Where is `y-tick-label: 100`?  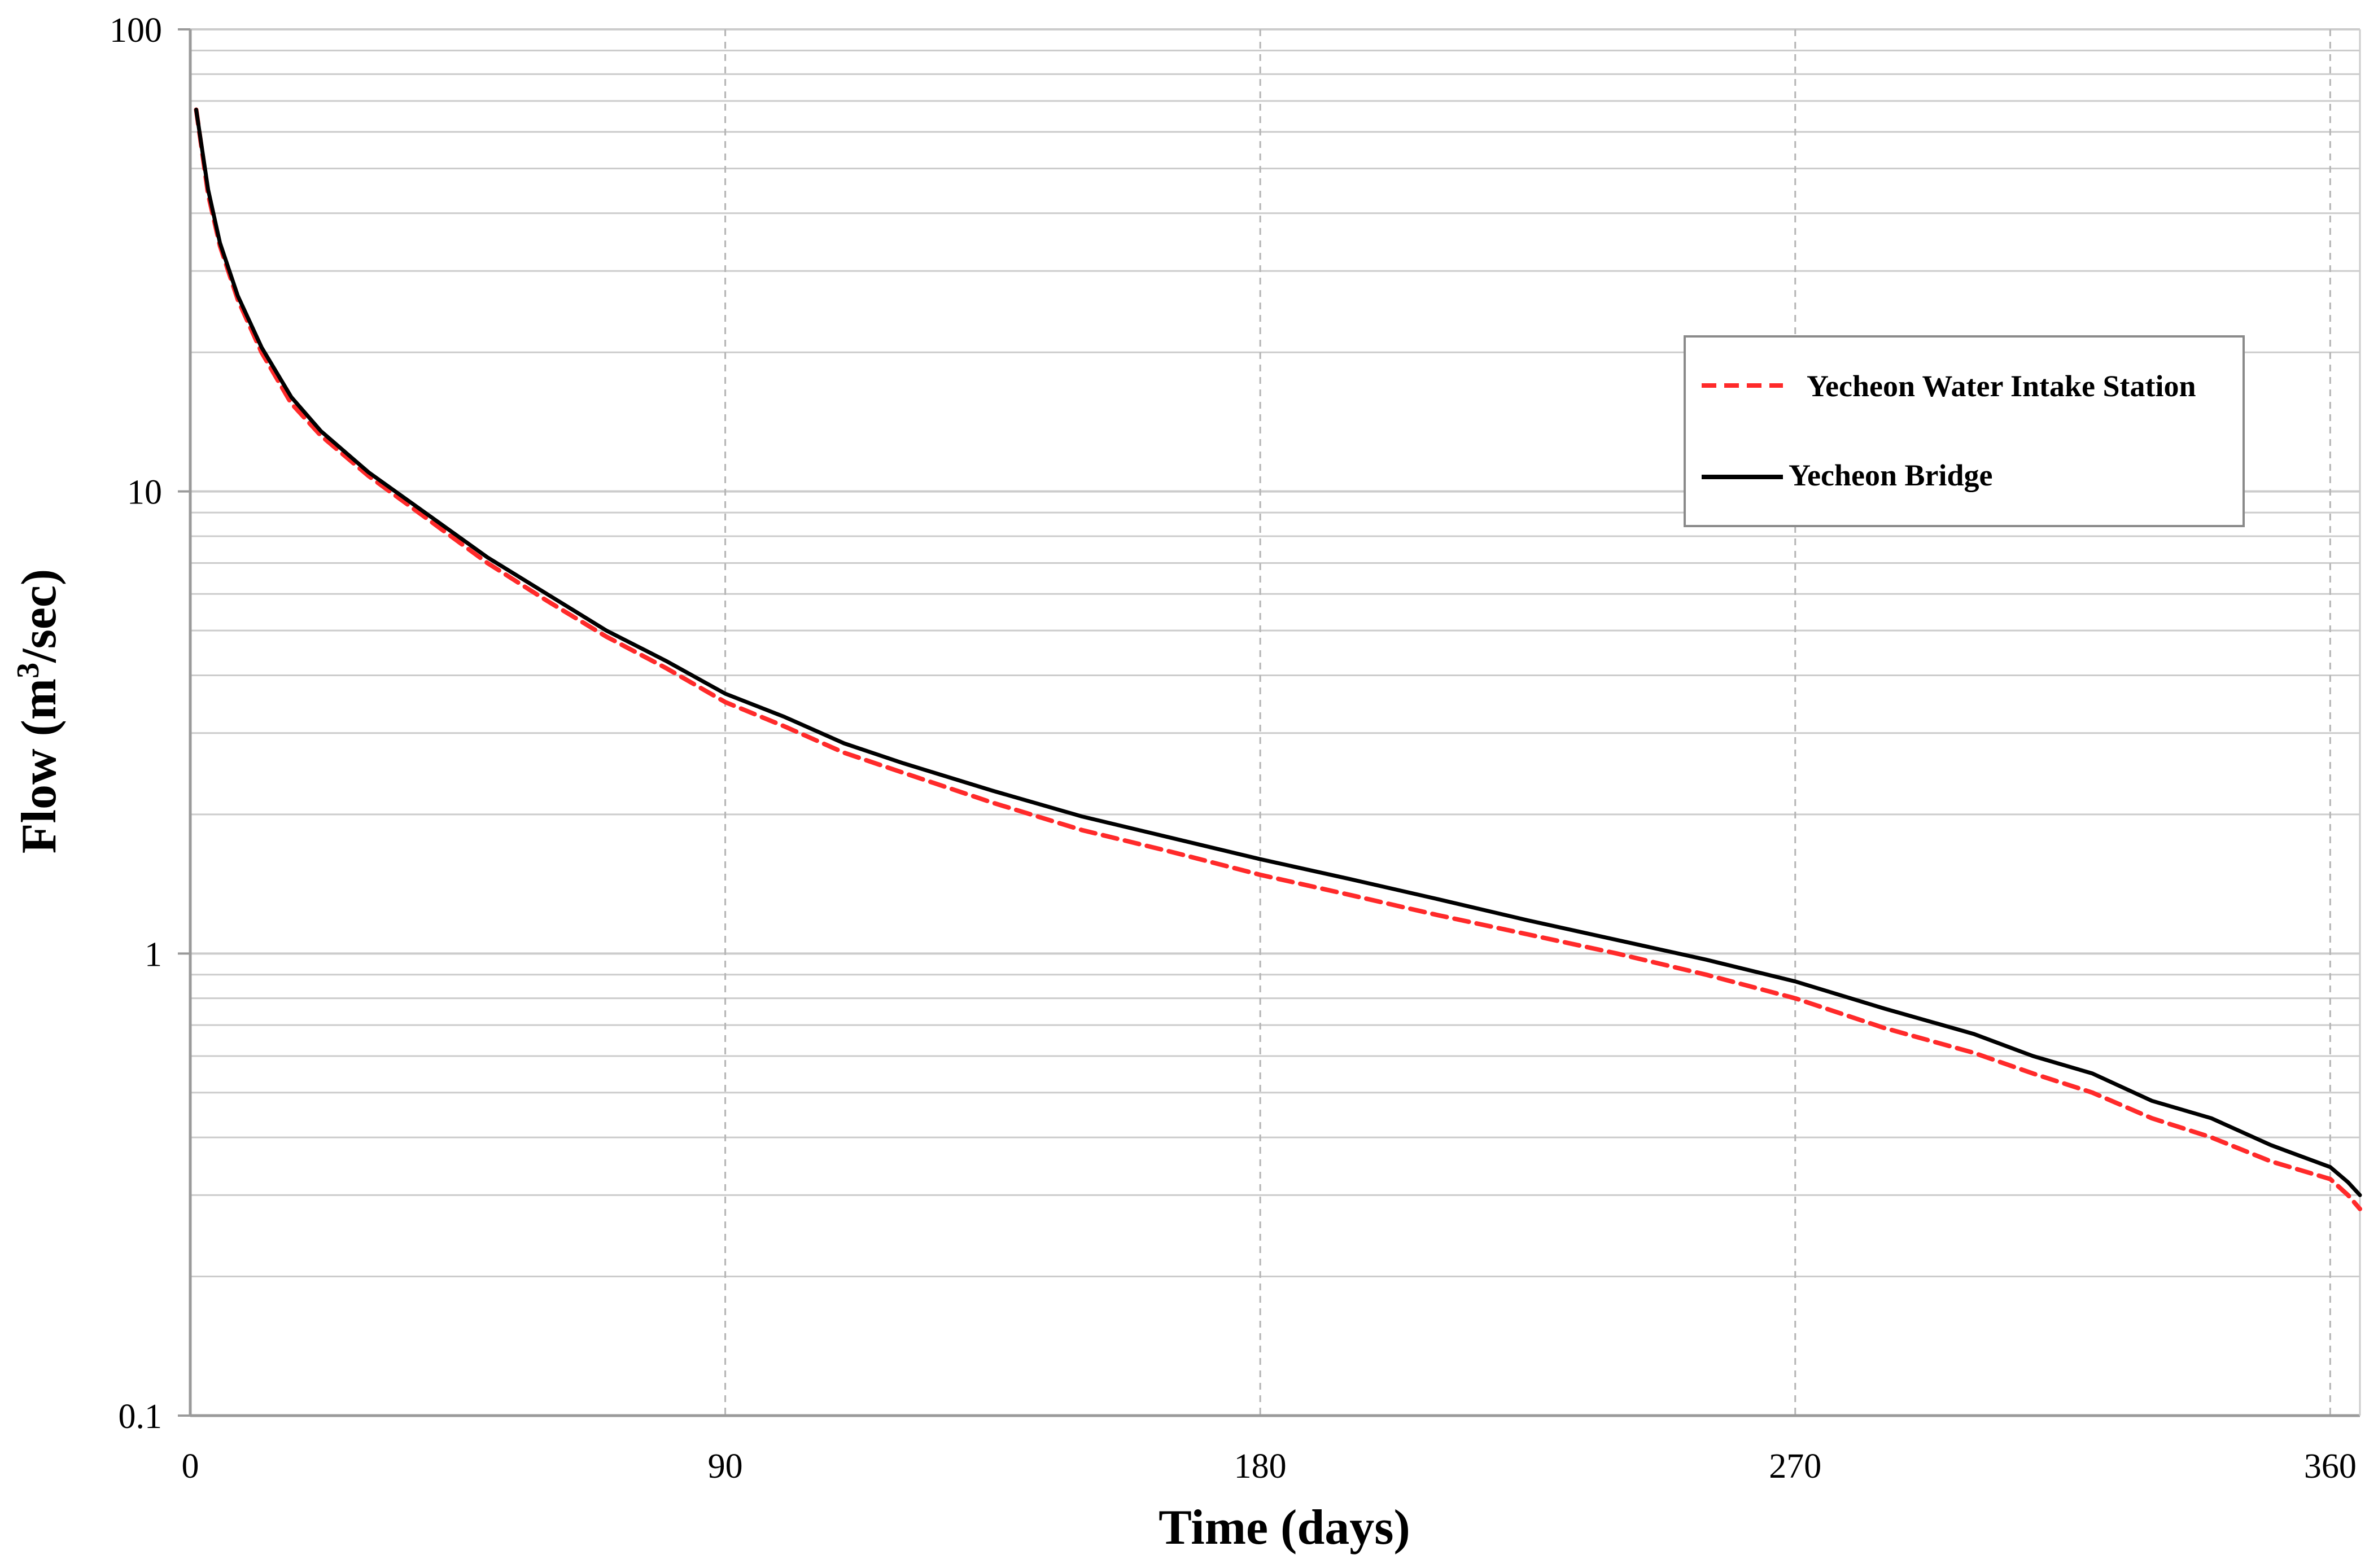
y-tick-label: 100 is located at coordinates (136, 30).